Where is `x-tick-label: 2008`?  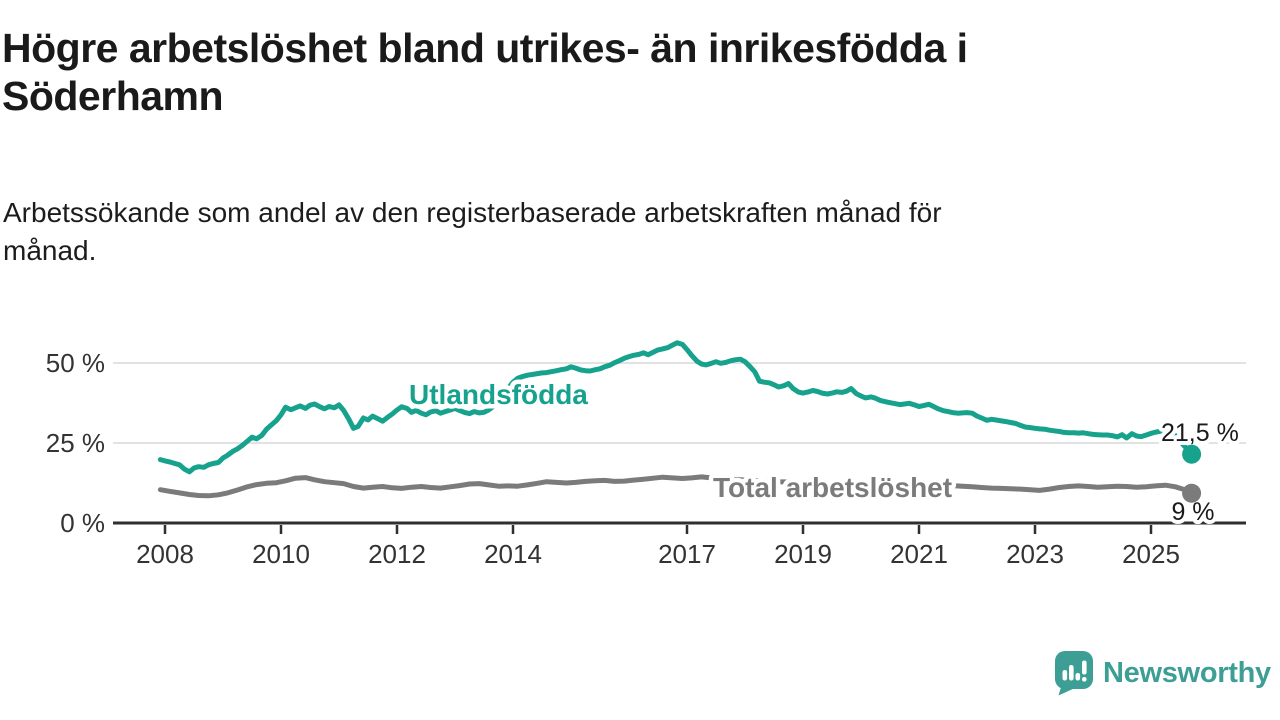 x-tick-label: 2008 is located at coordinates (165, 554).